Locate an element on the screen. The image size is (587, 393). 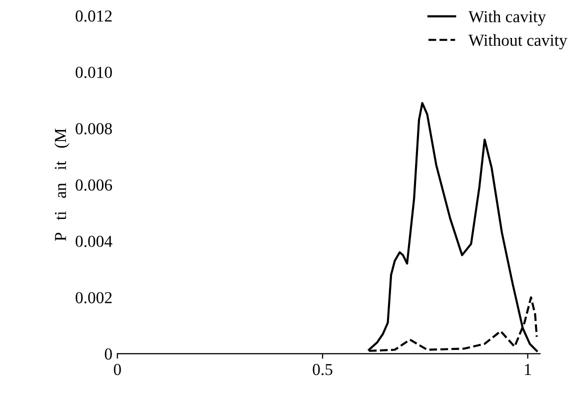
y-axis-title: P ti an it (M is located at coordinates (62, 184).